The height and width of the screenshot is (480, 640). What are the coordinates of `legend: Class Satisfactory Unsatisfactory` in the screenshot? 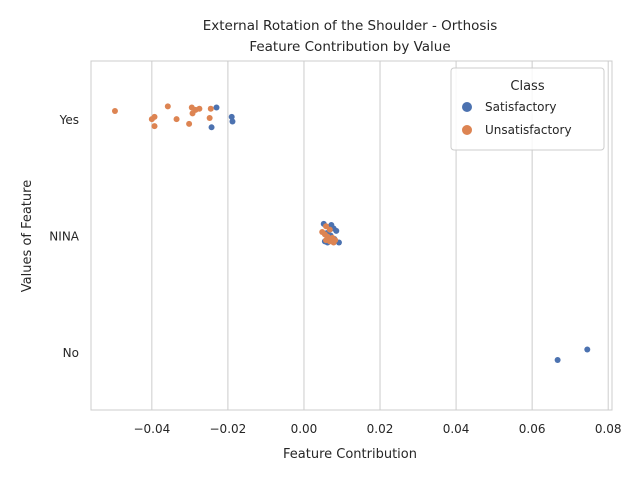 It's located at (527, 109).